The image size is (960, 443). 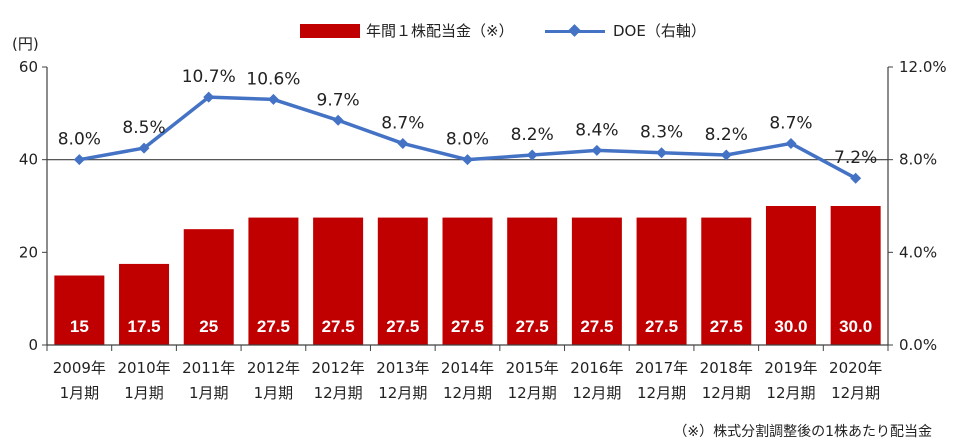 I want to click on footnote: （※）株式分割調整後の1株あたり配当金, so click(x=802, y=432).